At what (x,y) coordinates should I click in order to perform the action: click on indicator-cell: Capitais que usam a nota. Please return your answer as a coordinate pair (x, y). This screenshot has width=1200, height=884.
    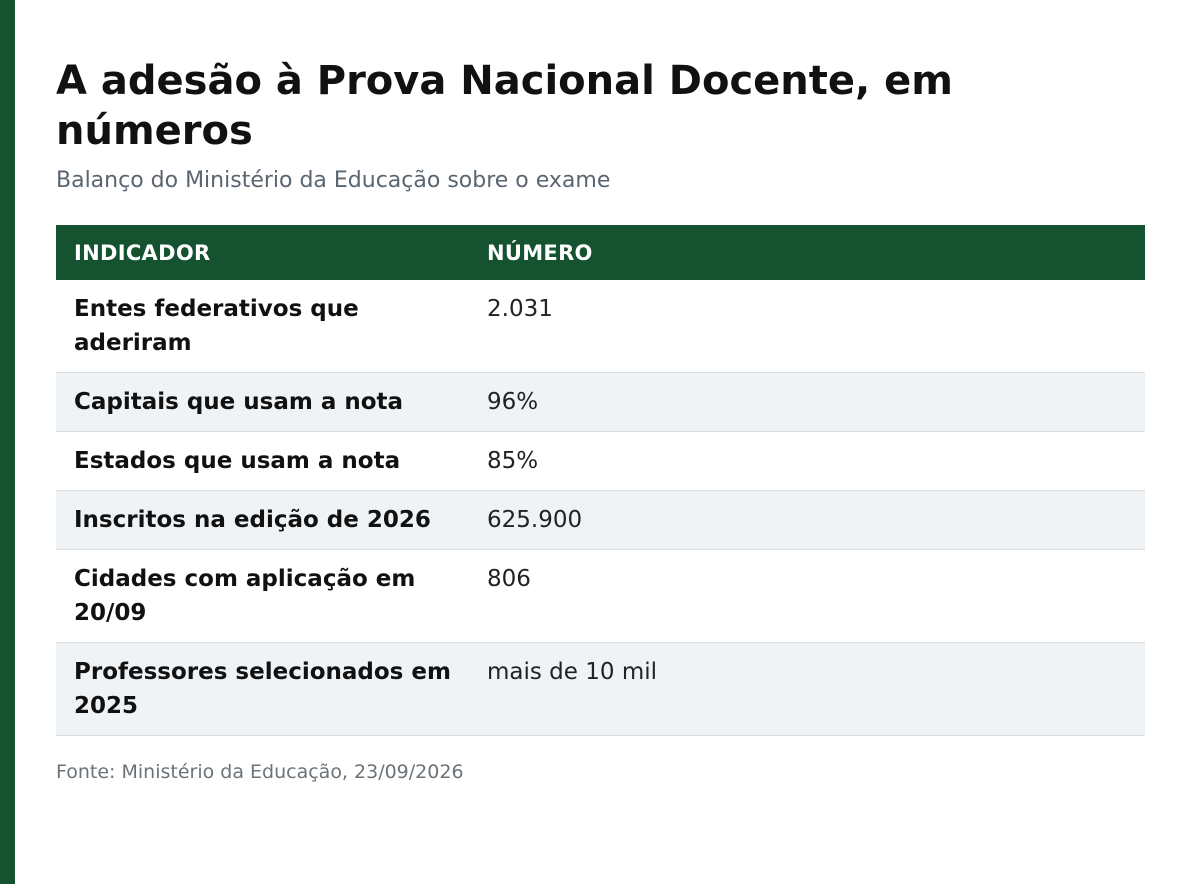
    Looking at the image, I should click on (262, 402).